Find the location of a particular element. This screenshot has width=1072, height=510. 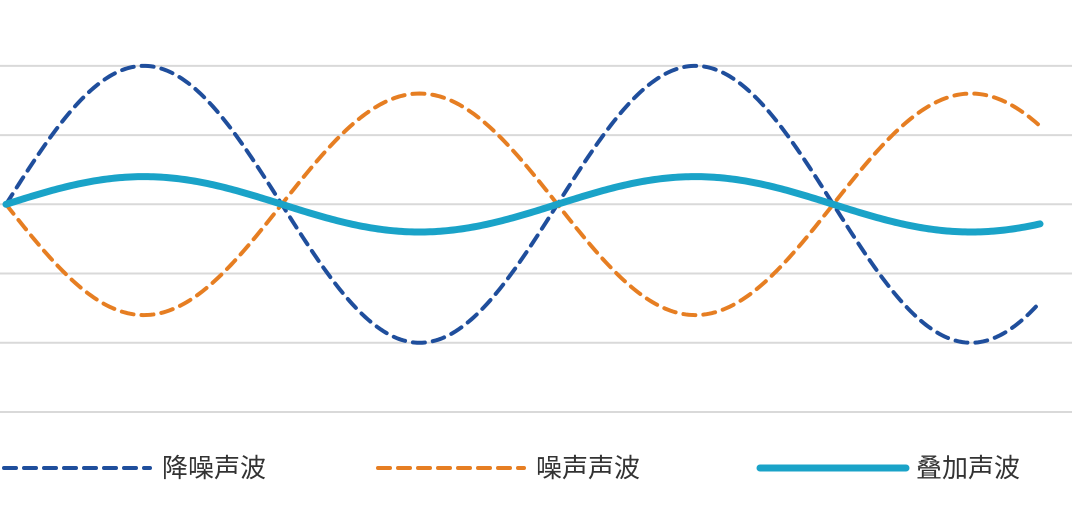

legend-label-superposed-wave: 叠加声波 is located at coordinates (968, 469).